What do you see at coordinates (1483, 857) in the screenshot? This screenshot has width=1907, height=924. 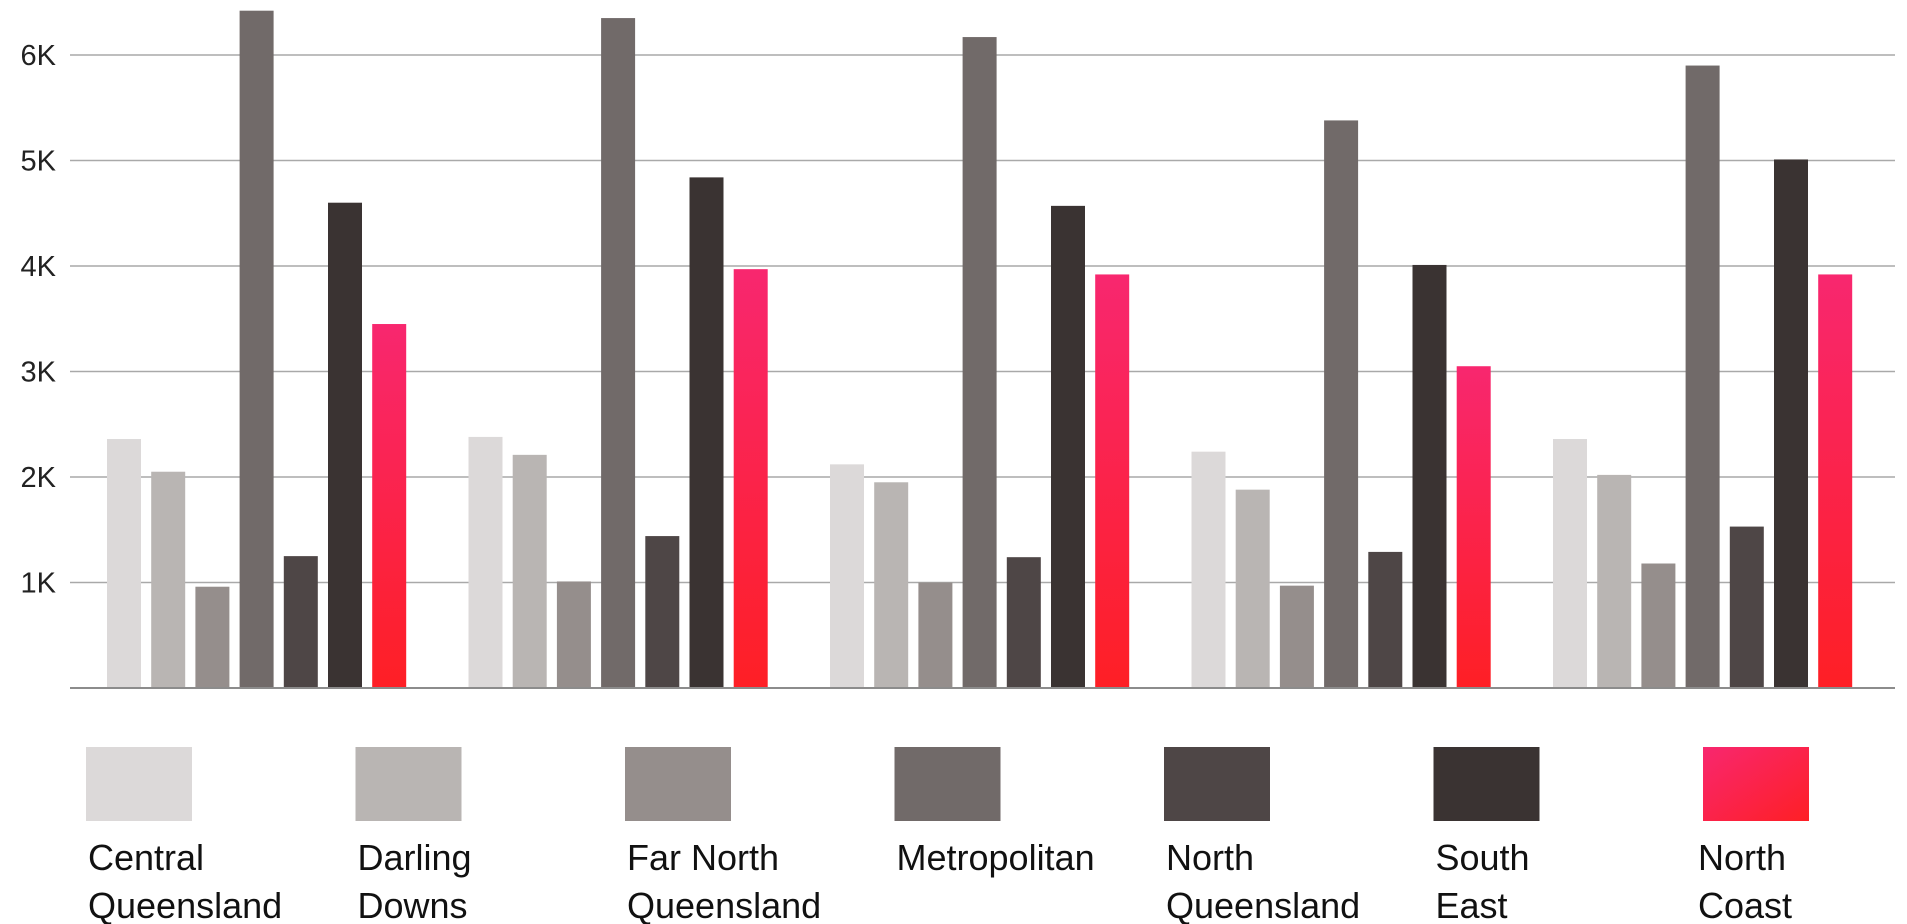 I see `legend-label-line: South` at bounding box center [1483, 857].